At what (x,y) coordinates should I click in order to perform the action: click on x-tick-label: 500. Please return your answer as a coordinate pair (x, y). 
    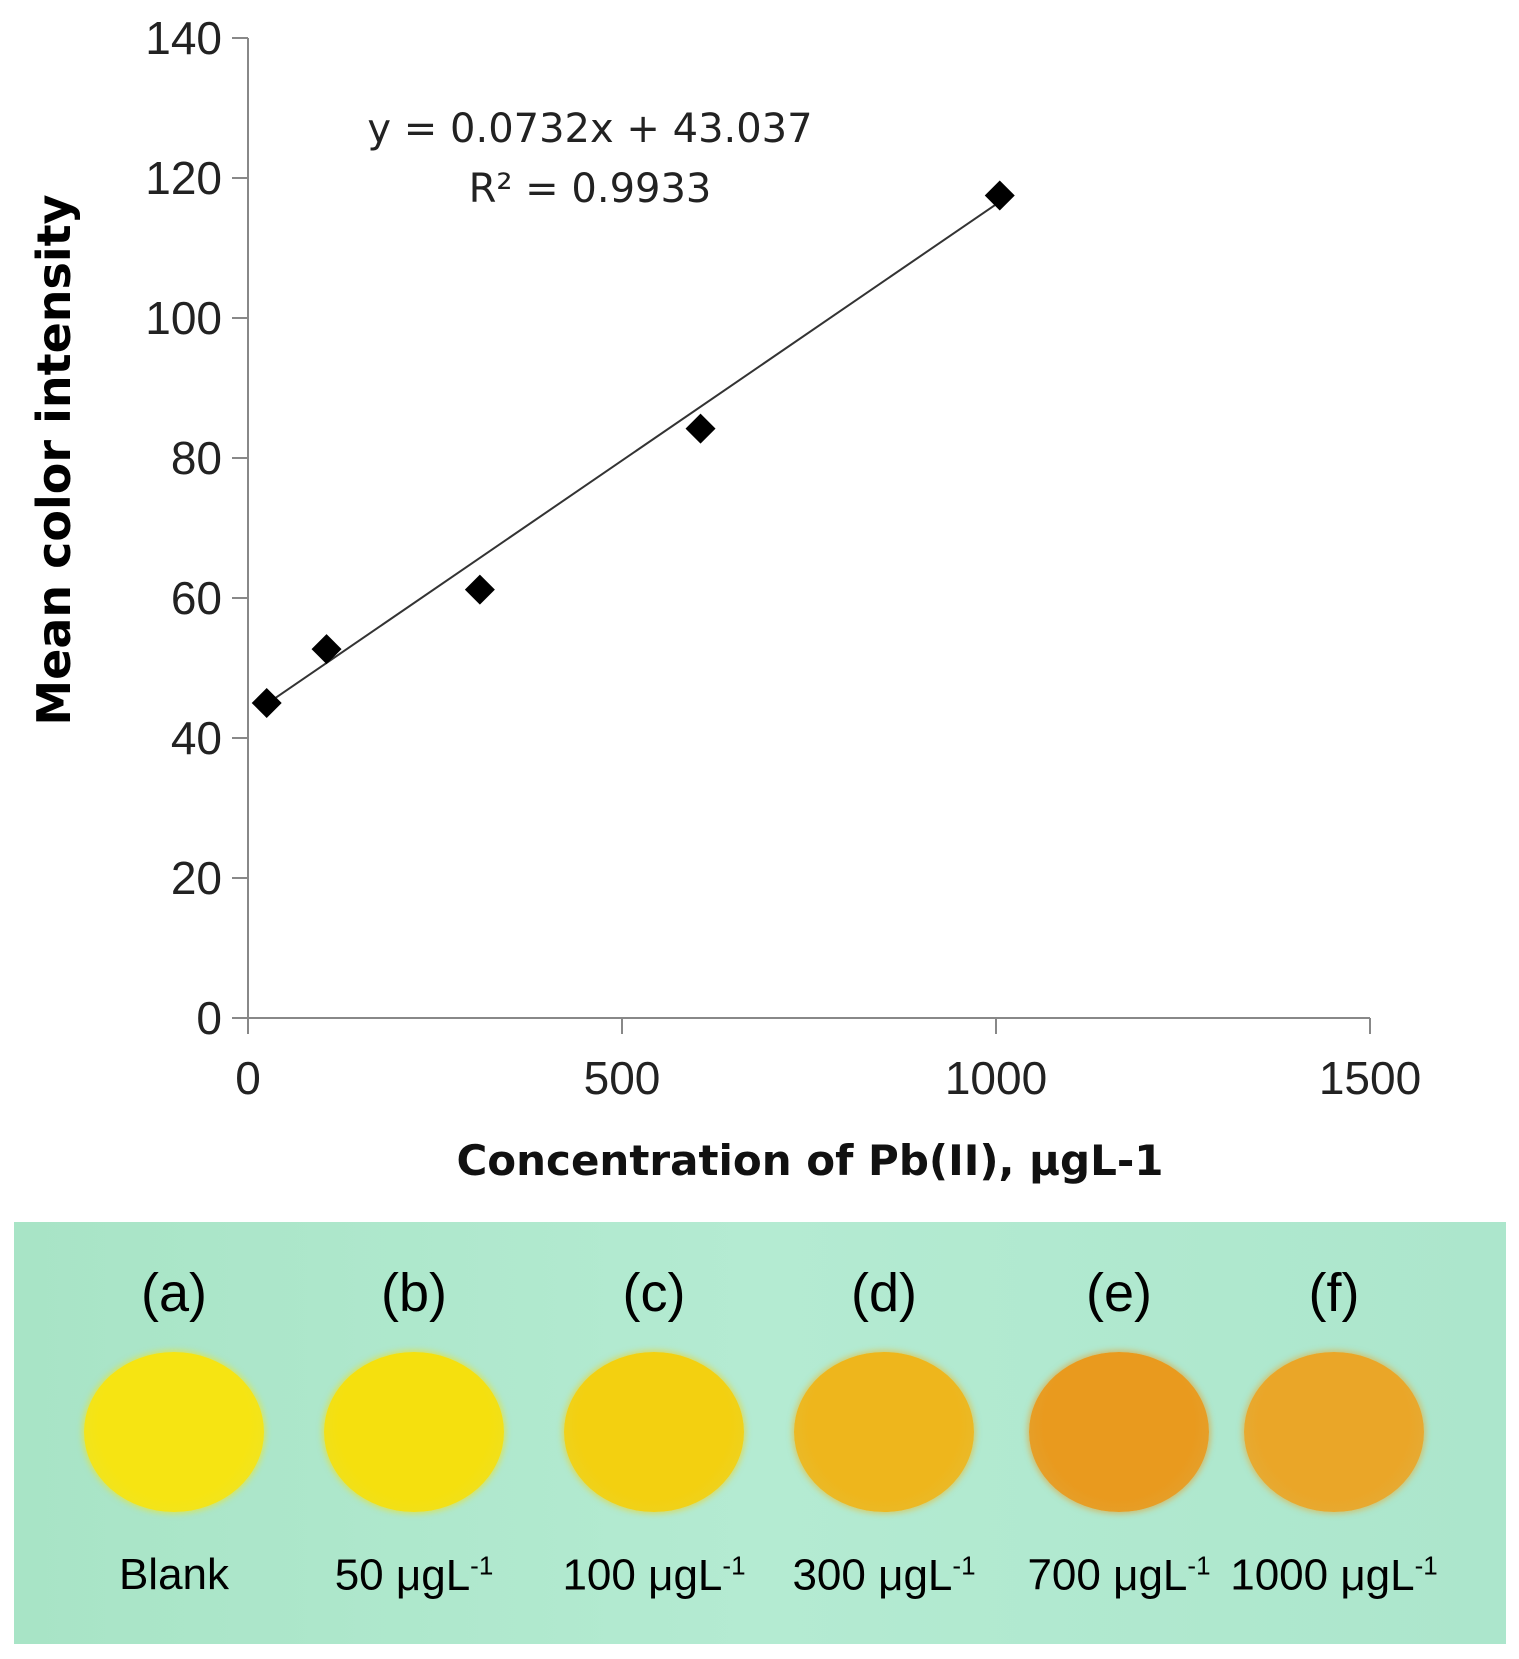
    Looking at the image, I should click on (622, 1078).